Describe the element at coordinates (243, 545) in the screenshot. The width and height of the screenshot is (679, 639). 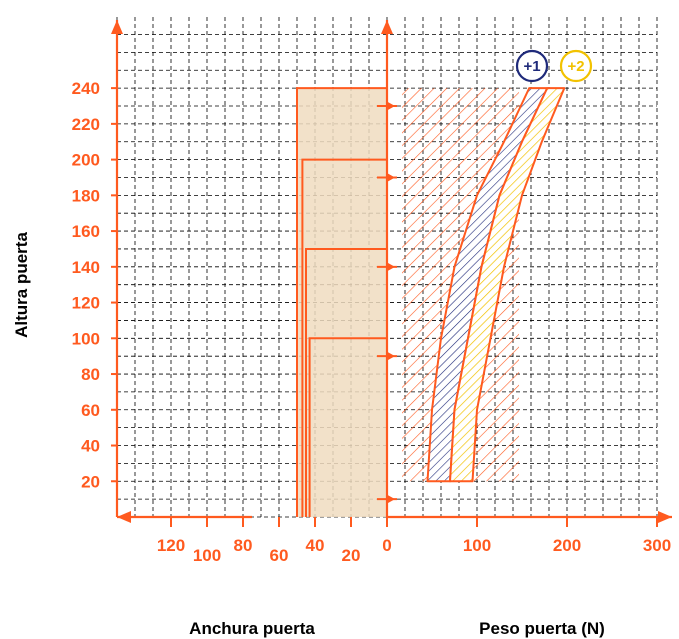
I see `width-tick-label: 80` at that location.